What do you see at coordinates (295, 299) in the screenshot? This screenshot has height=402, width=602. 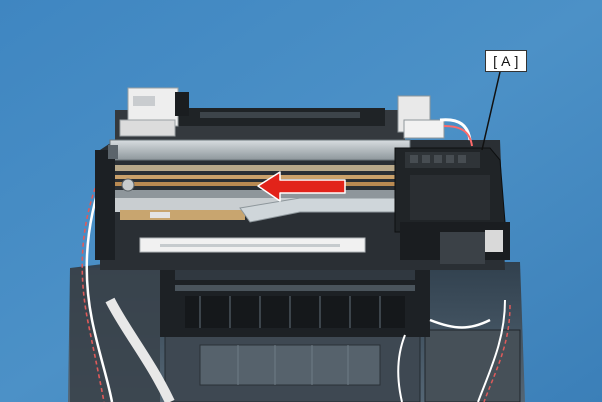 I see `paper-path` at bounding box center [295, 299].